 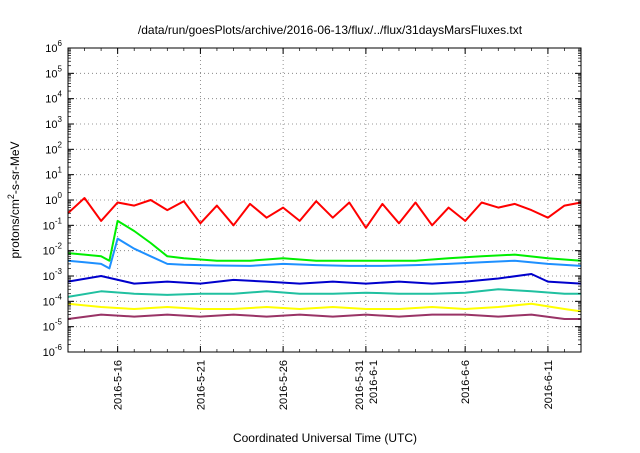 I want to click on y-tick-label-exponent: -3, so click(x=59, y=271).